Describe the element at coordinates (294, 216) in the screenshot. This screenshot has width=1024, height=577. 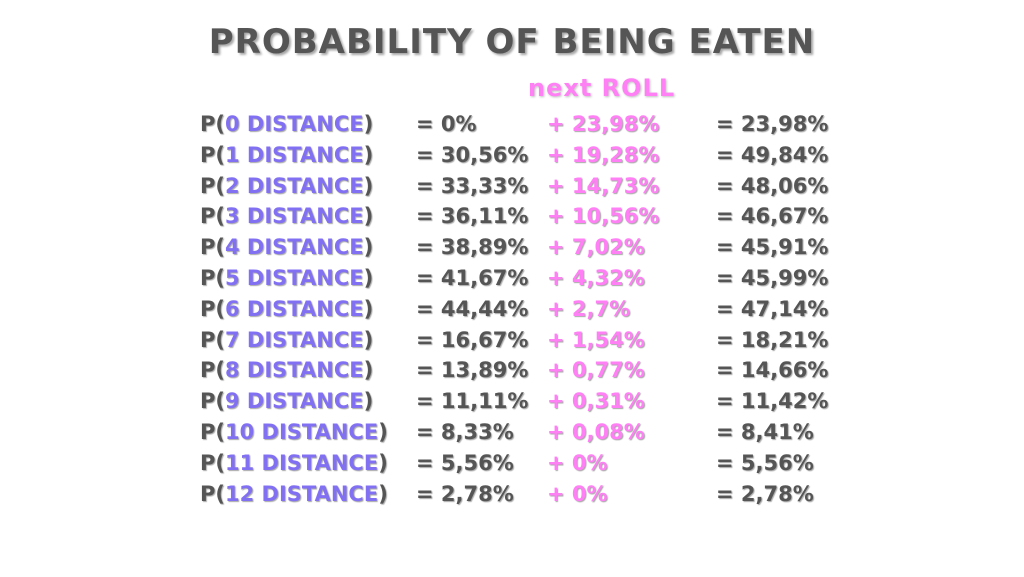
I see `distance-label: 3 DISTANCE` at that location.